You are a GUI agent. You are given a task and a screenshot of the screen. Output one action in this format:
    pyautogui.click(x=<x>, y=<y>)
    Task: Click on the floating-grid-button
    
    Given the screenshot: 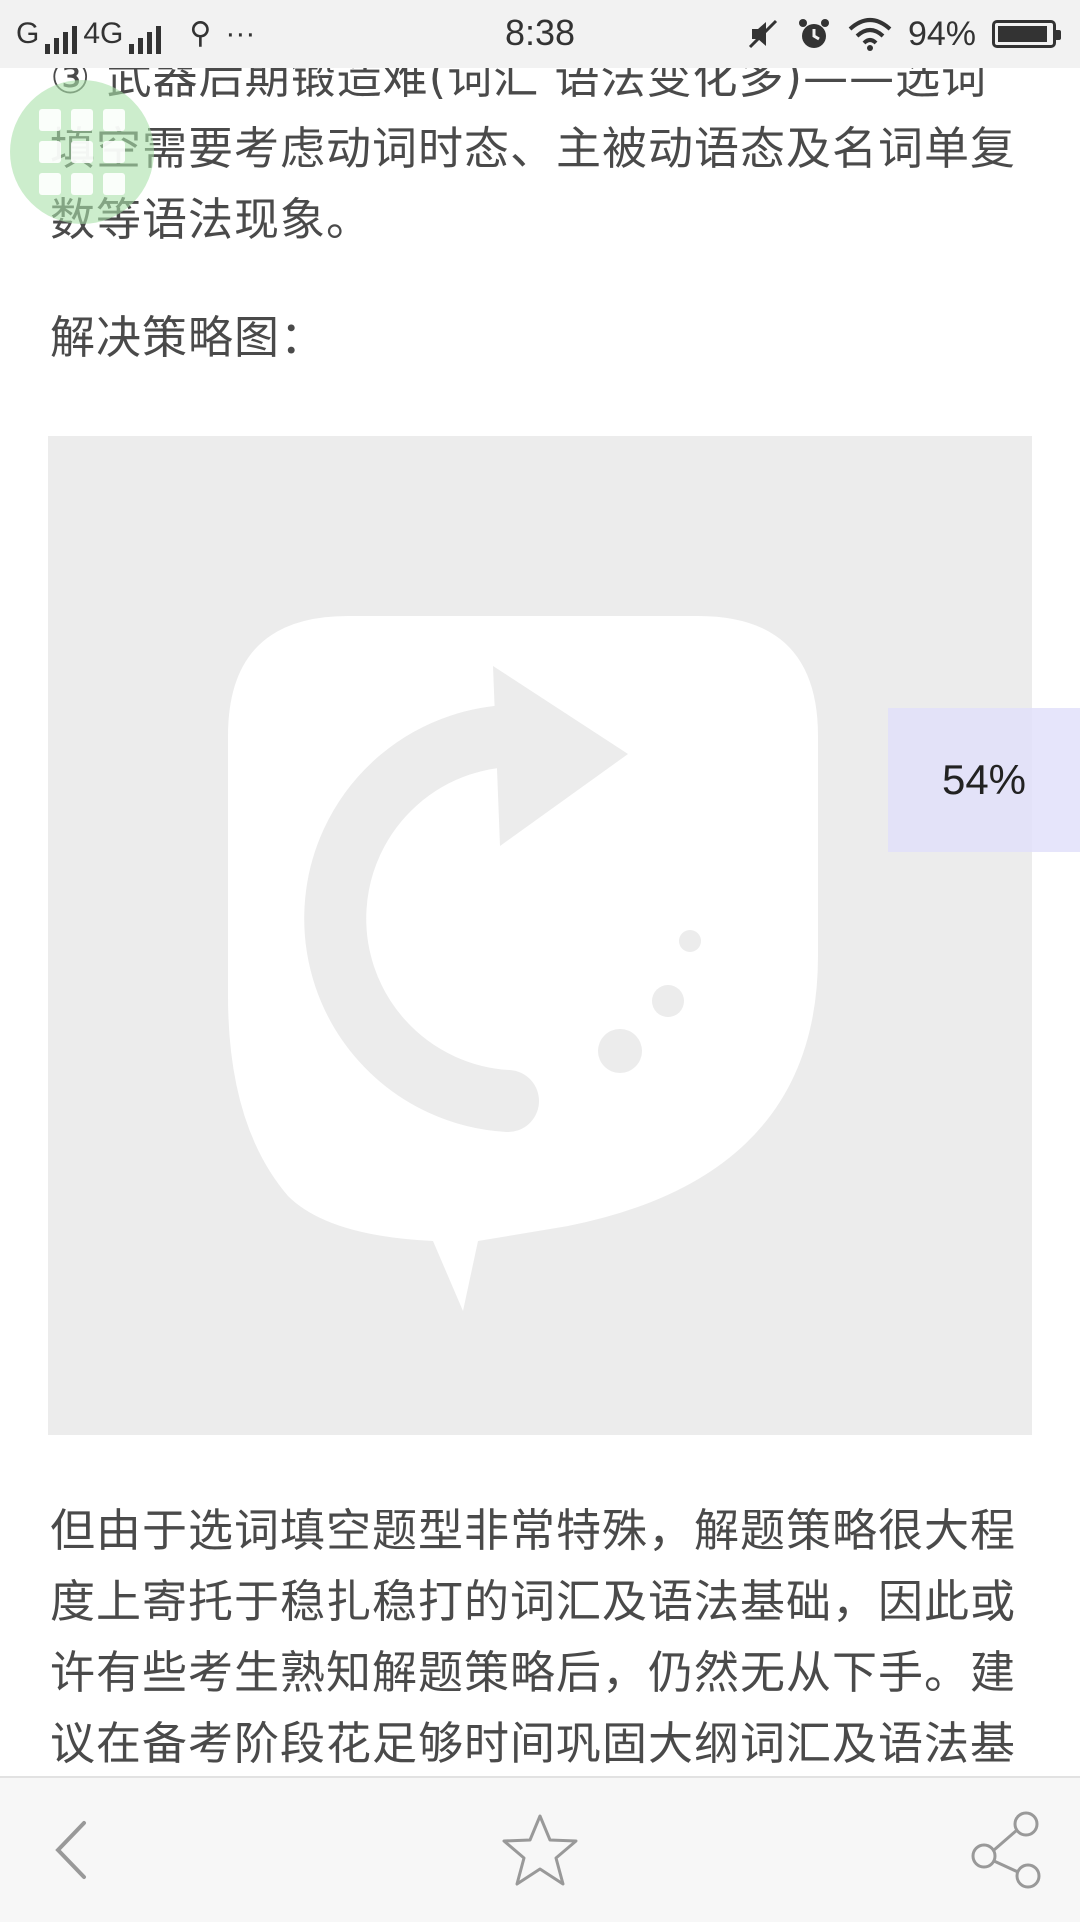 What is the action you would take?
    pyautogui.click(x=82, y=152)
    